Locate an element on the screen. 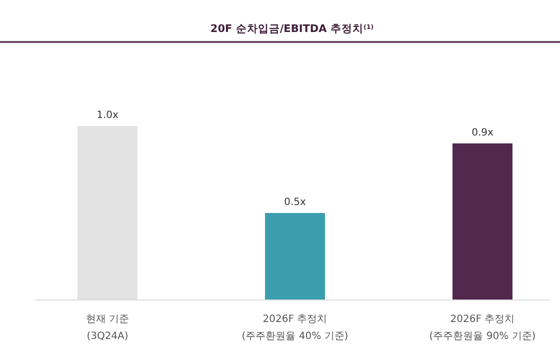 The height and width of the screenshot is (362, 560). x-tick-label: 현재 기준 (3Q24A) is located at coordinates (108, 328).